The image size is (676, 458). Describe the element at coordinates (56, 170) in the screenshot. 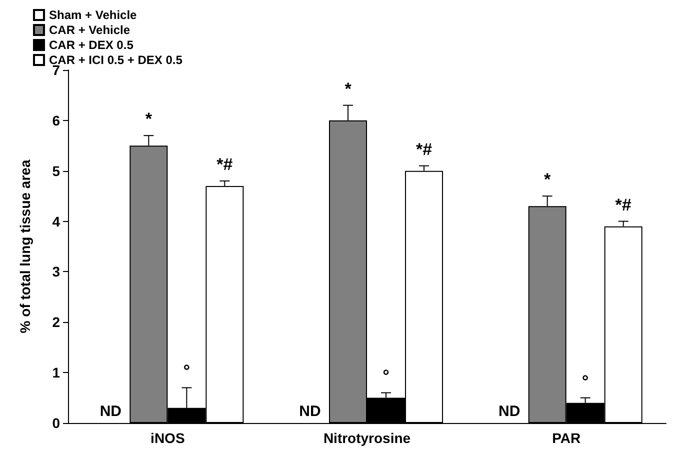

I see `y-tick-label: 5` at that location.